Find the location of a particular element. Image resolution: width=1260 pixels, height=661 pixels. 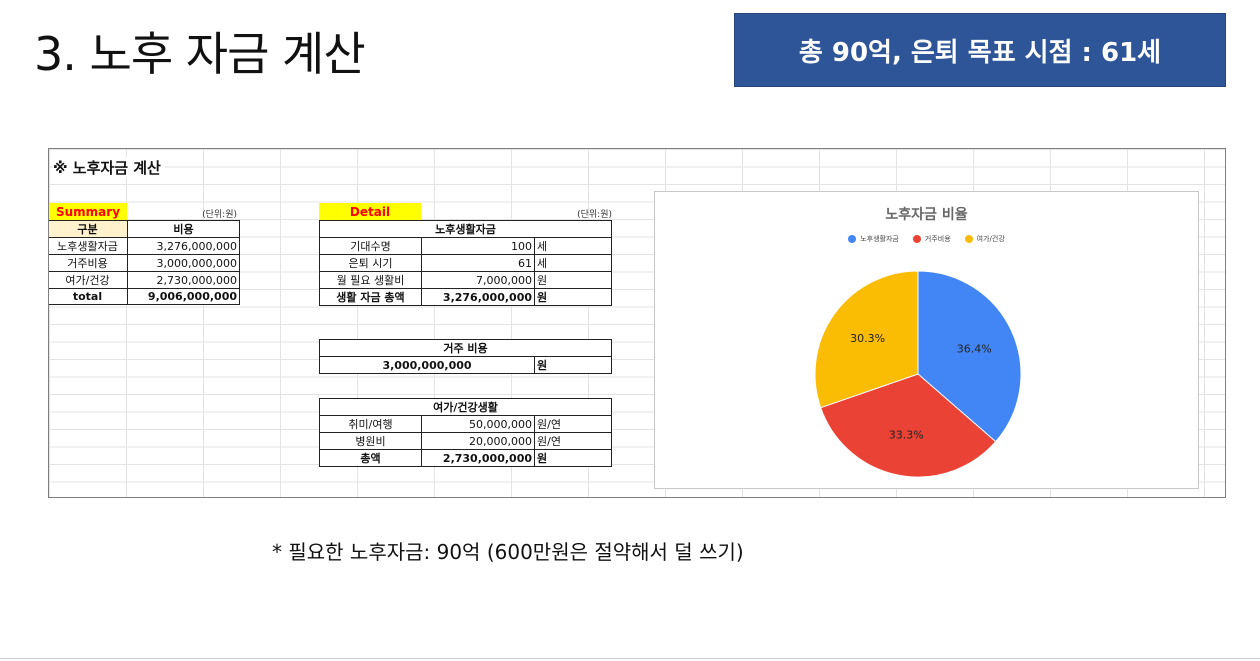

pie-label-leisure: 30.3% is located at coordinates (867, 338).